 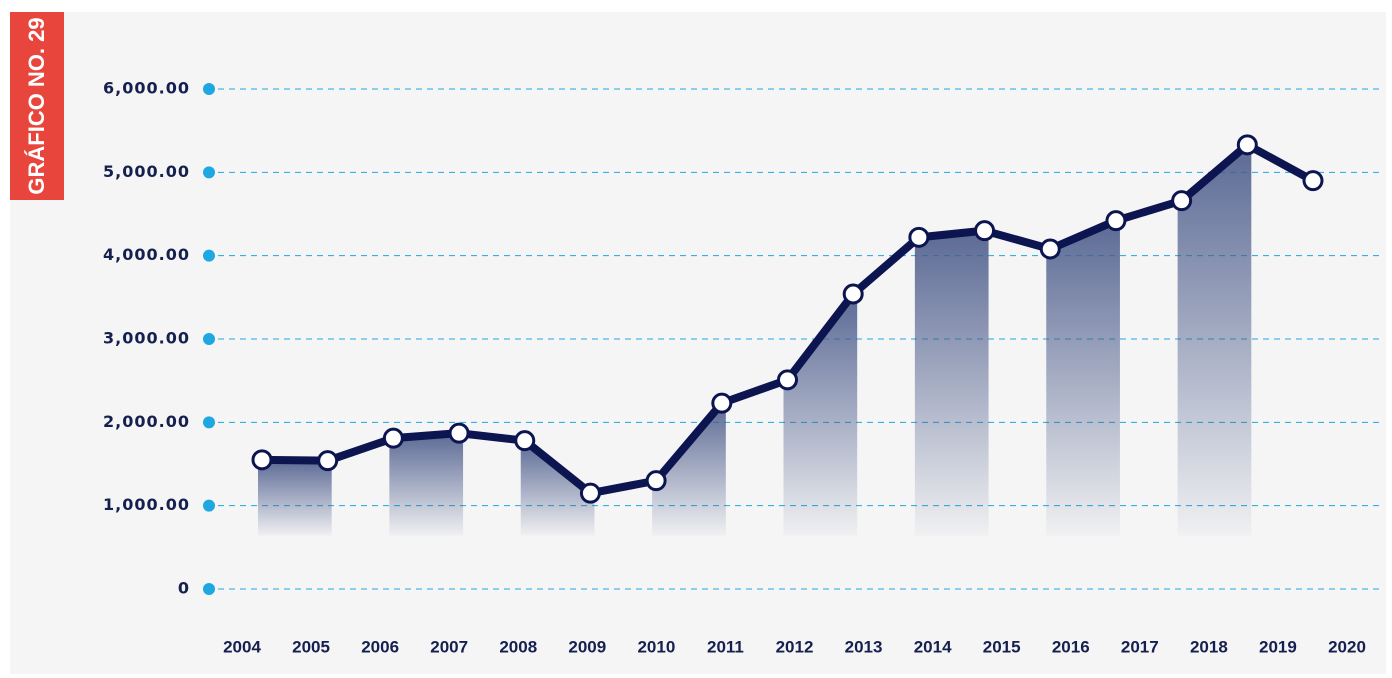 I want to click on x-tick-label: 2007, so click(x=449, y=646).